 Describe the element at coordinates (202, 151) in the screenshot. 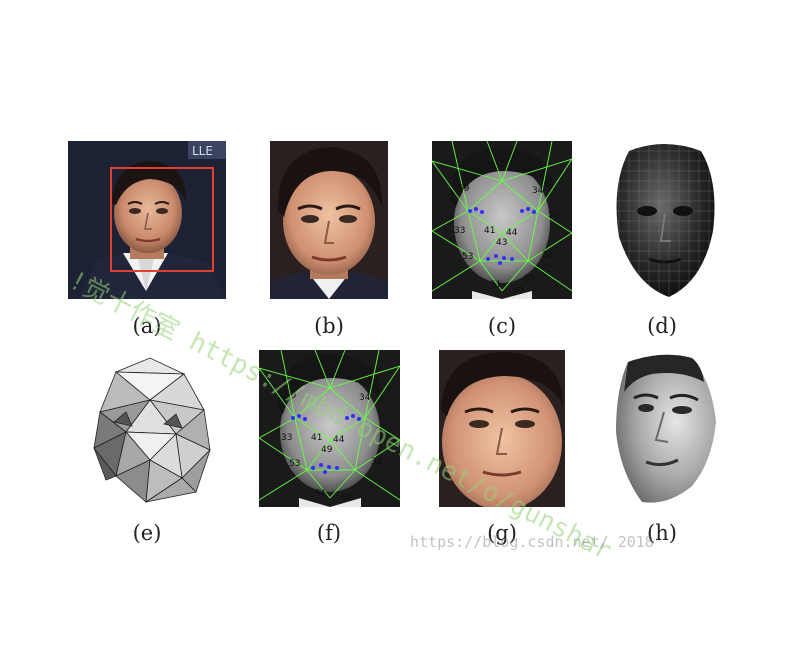

I see `svg-text: LLE` at that location.